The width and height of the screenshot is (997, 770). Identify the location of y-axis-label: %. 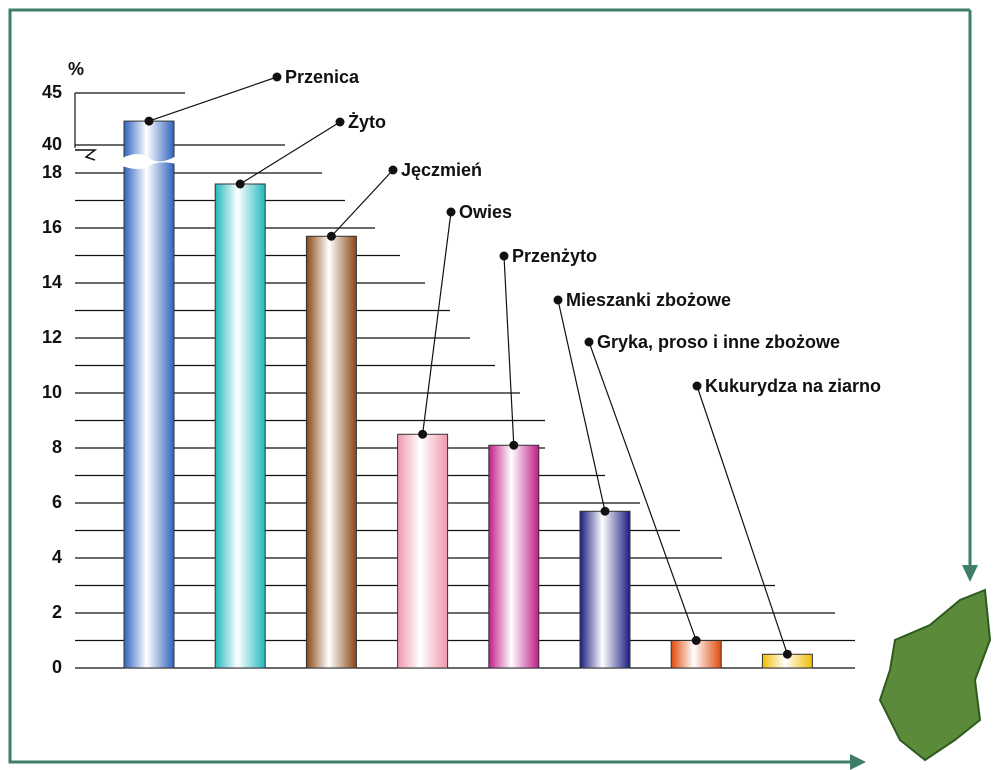
(76, 69).